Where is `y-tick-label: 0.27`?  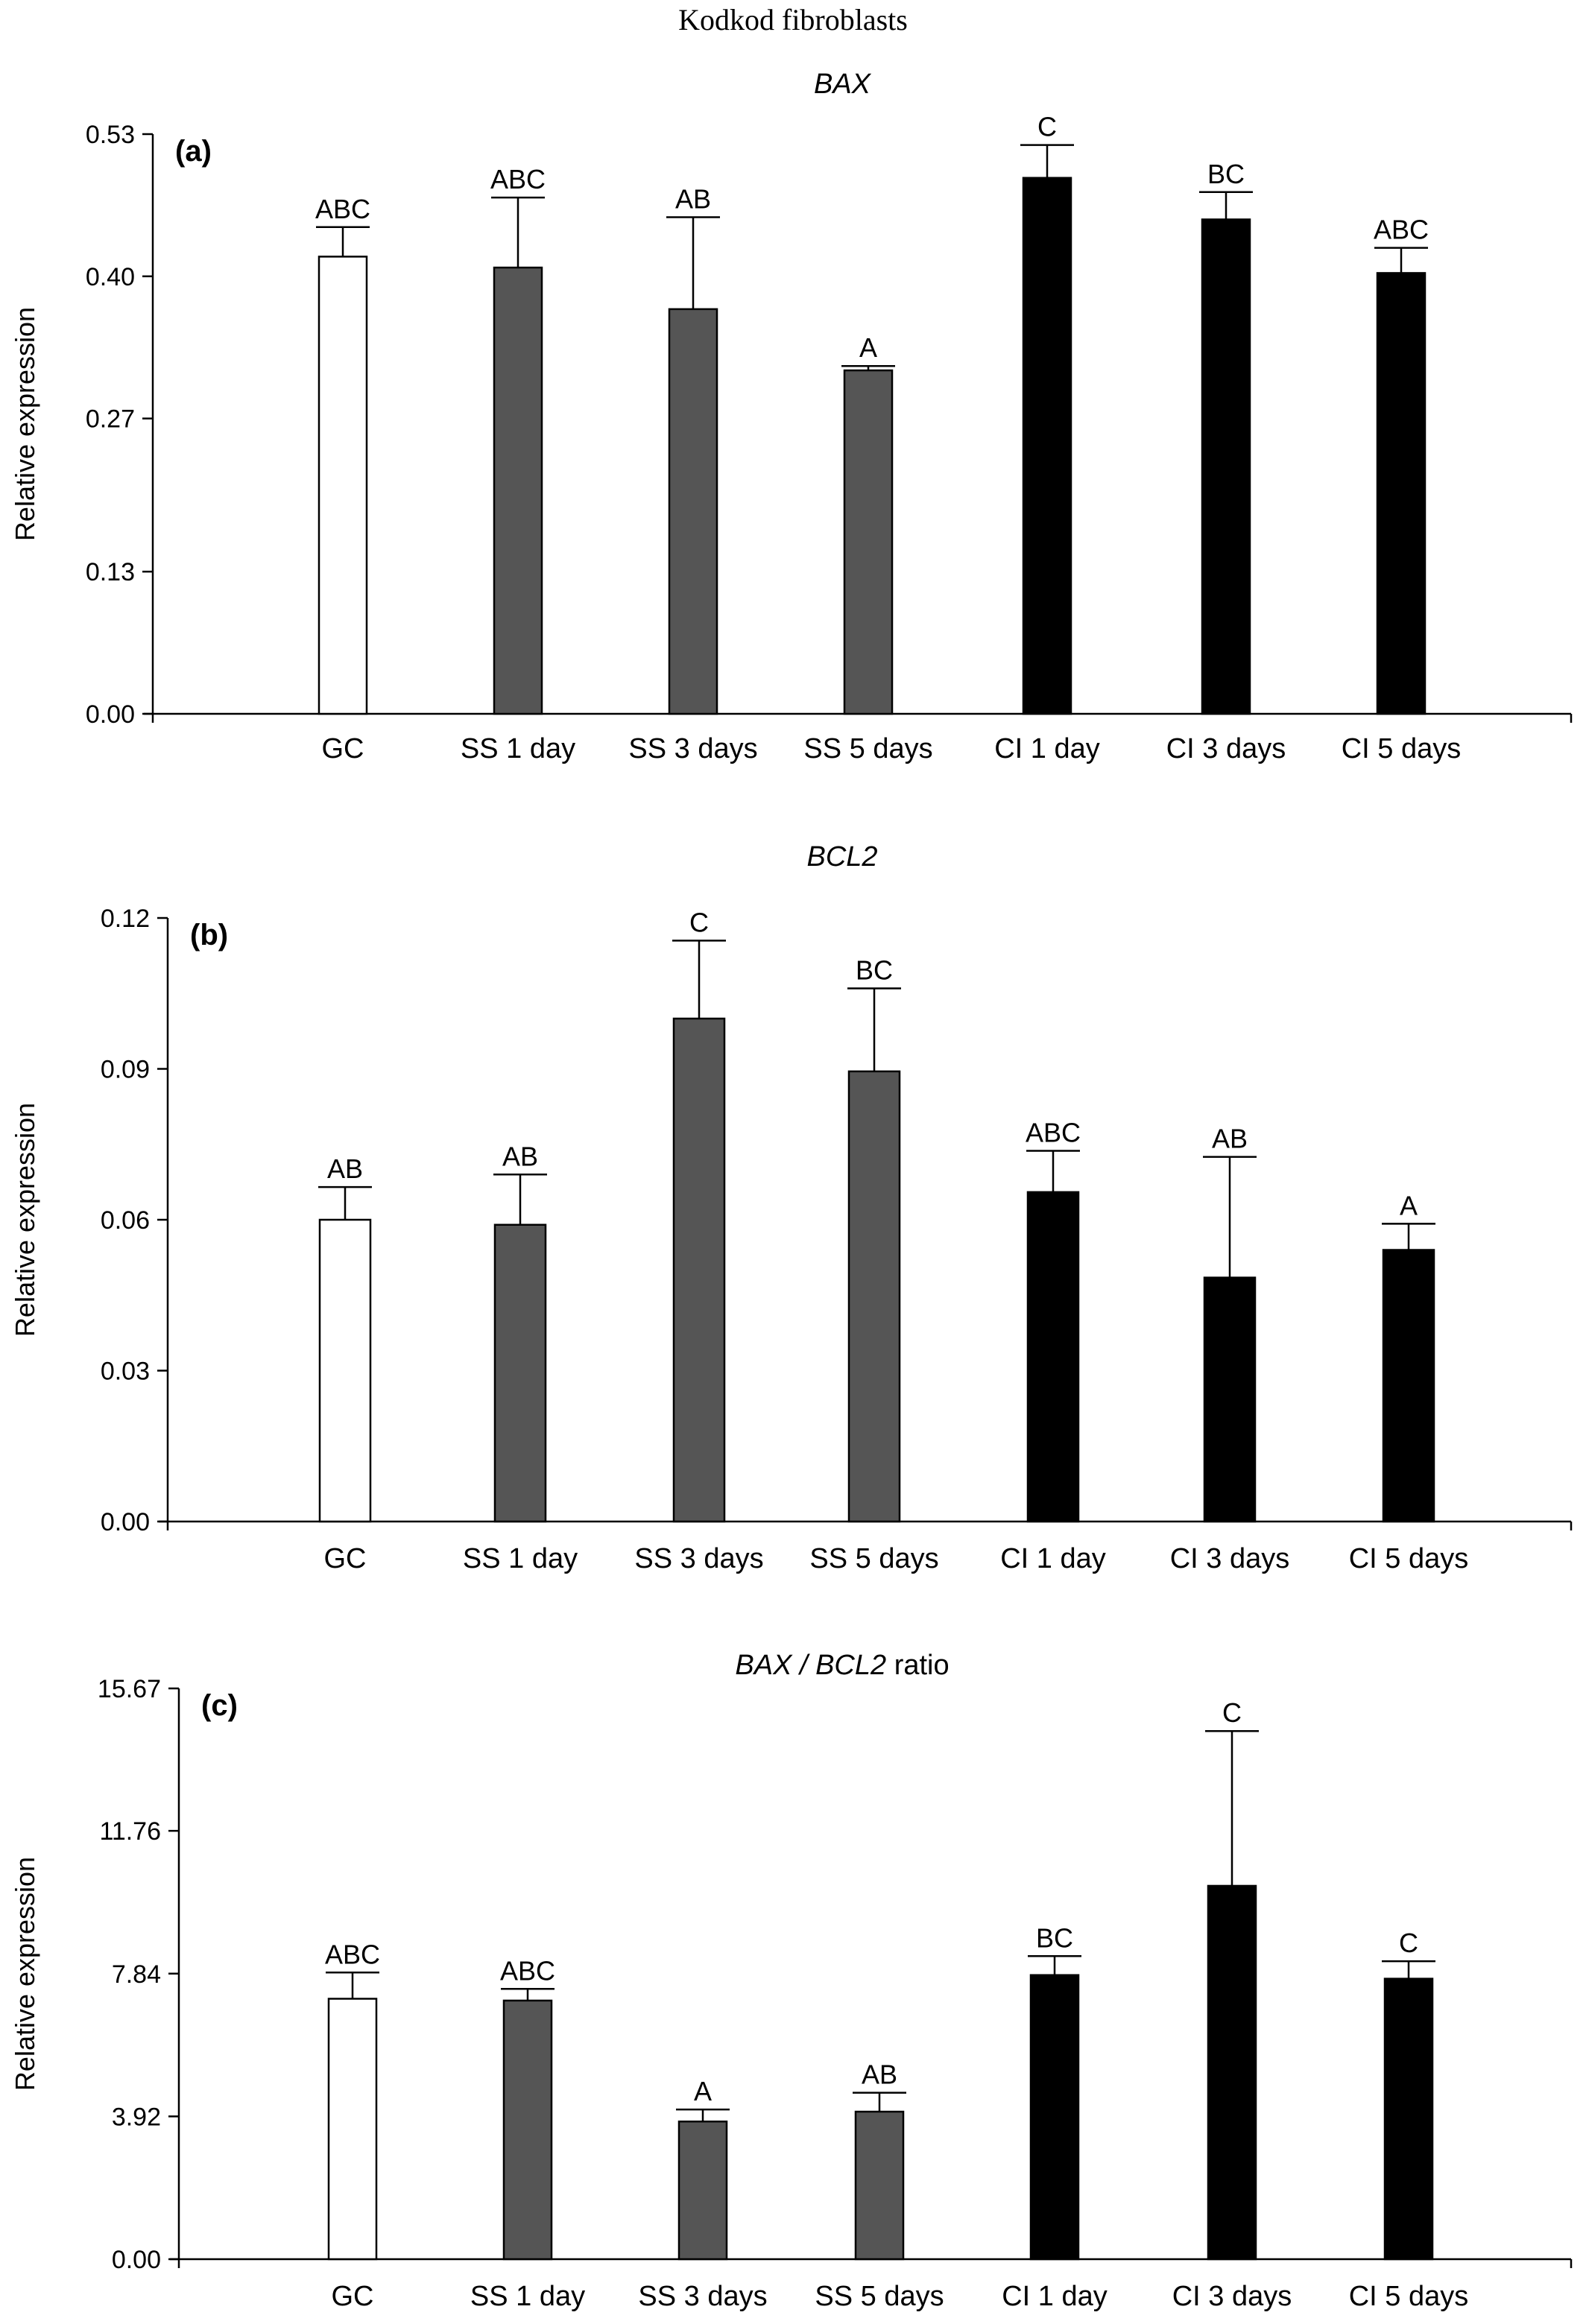 y-tick-label: 0.27 is located at coordinates (110, 419).